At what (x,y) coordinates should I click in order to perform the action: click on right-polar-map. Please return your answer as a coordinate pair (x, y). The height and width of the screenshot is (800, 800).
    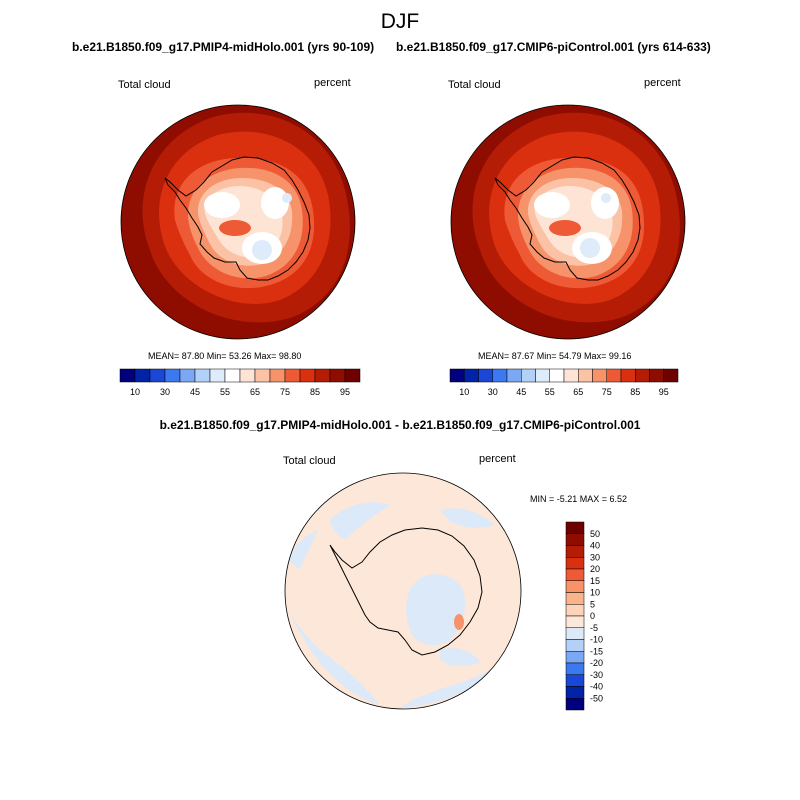
    Looking at the image, I should click on (568, 222).